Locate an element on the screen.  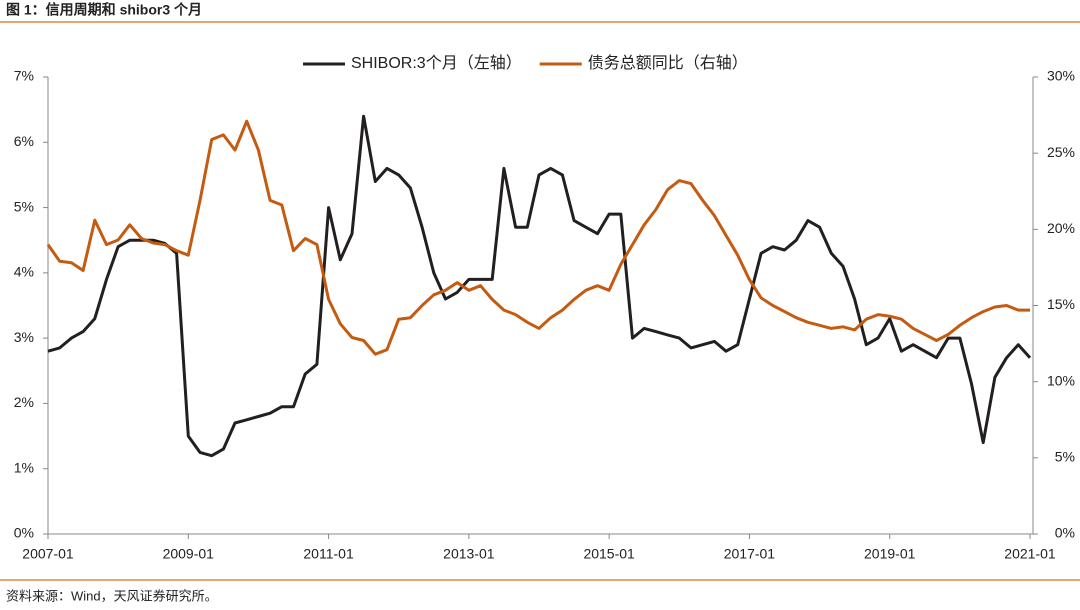
y-tick-label: 5% is located at coordinates (24, 206).